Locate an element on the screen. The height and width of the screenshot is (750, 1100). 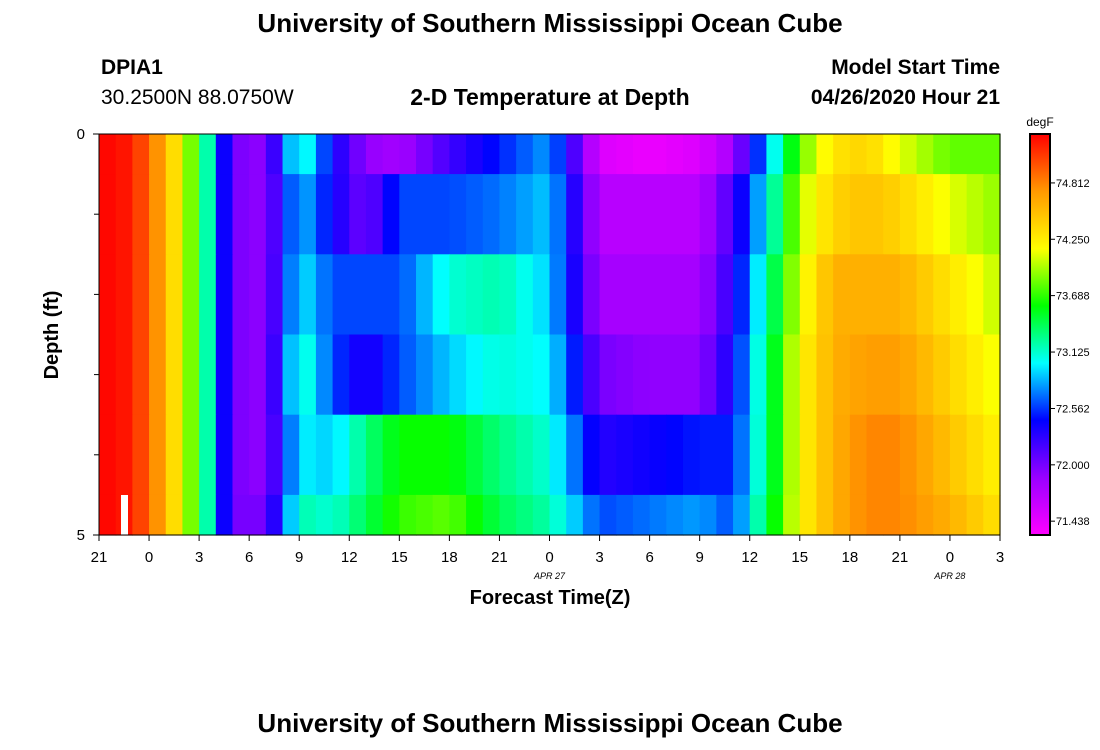
colorbar-tick-label: 74.250 is located at coordinates (1073, 240).